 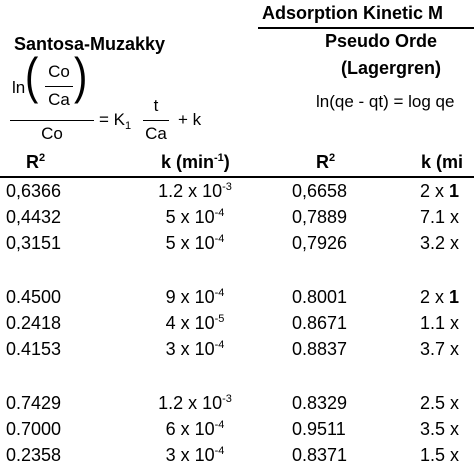 I want to click on r2-lagergren-cell: 0,7926, so click(x=320, y=243).